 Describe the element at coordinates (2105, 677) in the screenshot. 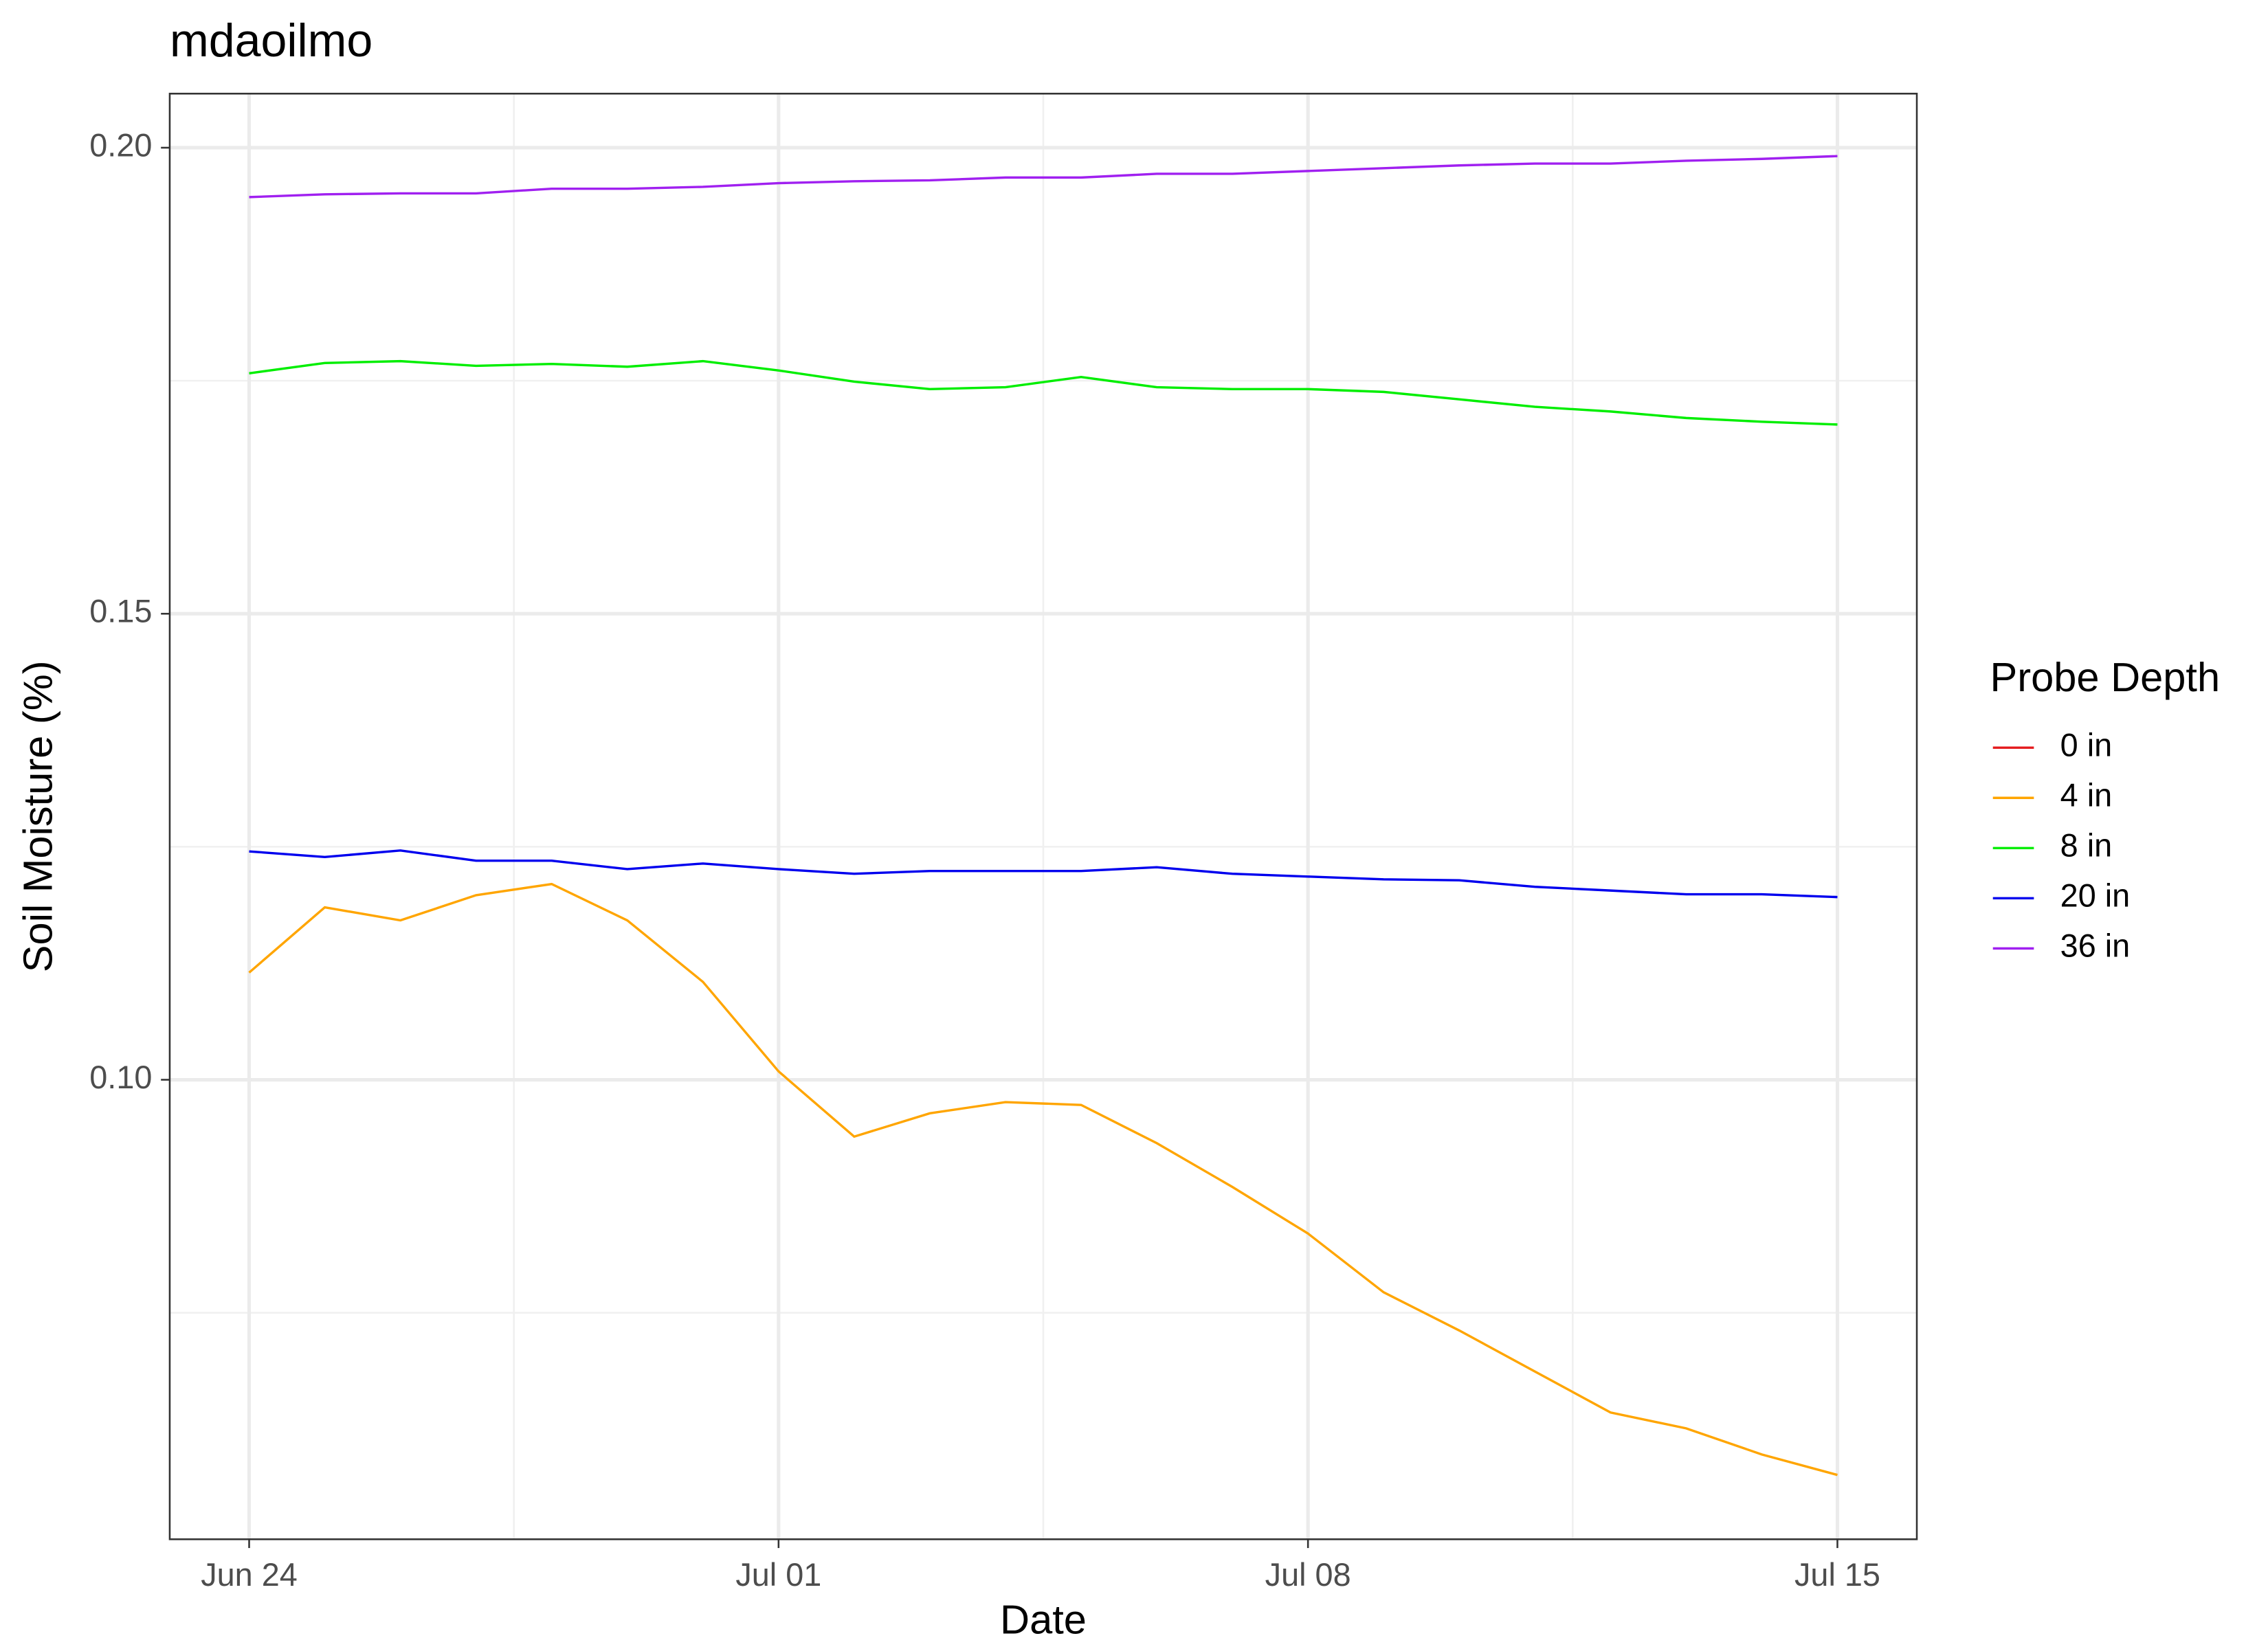

I see `legend-title: Probe Depth` at that location.